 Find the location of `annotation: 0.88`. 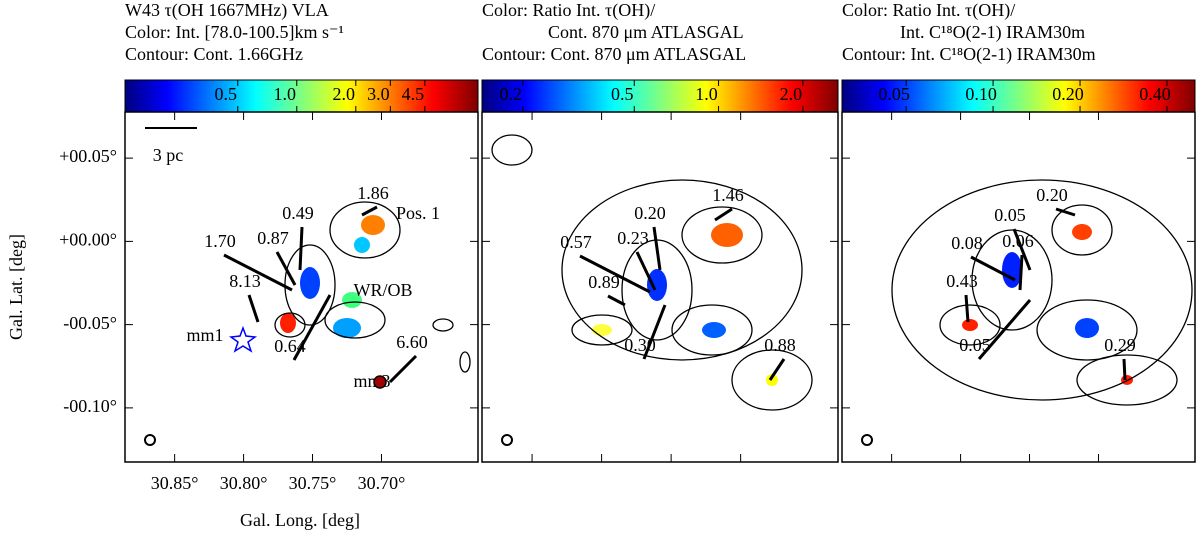

annotation: 0.88 is located at coordinates (780, 345).